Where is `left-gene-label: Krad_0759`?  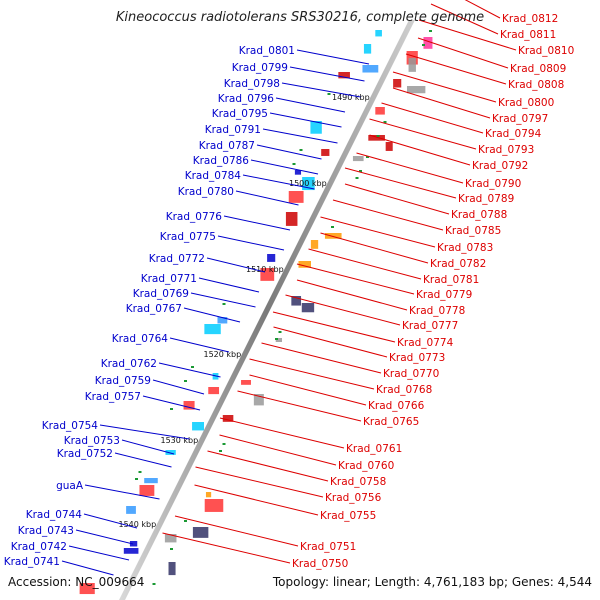 left-gene-label: Krad_0759 is located at coordinates (123, 381).